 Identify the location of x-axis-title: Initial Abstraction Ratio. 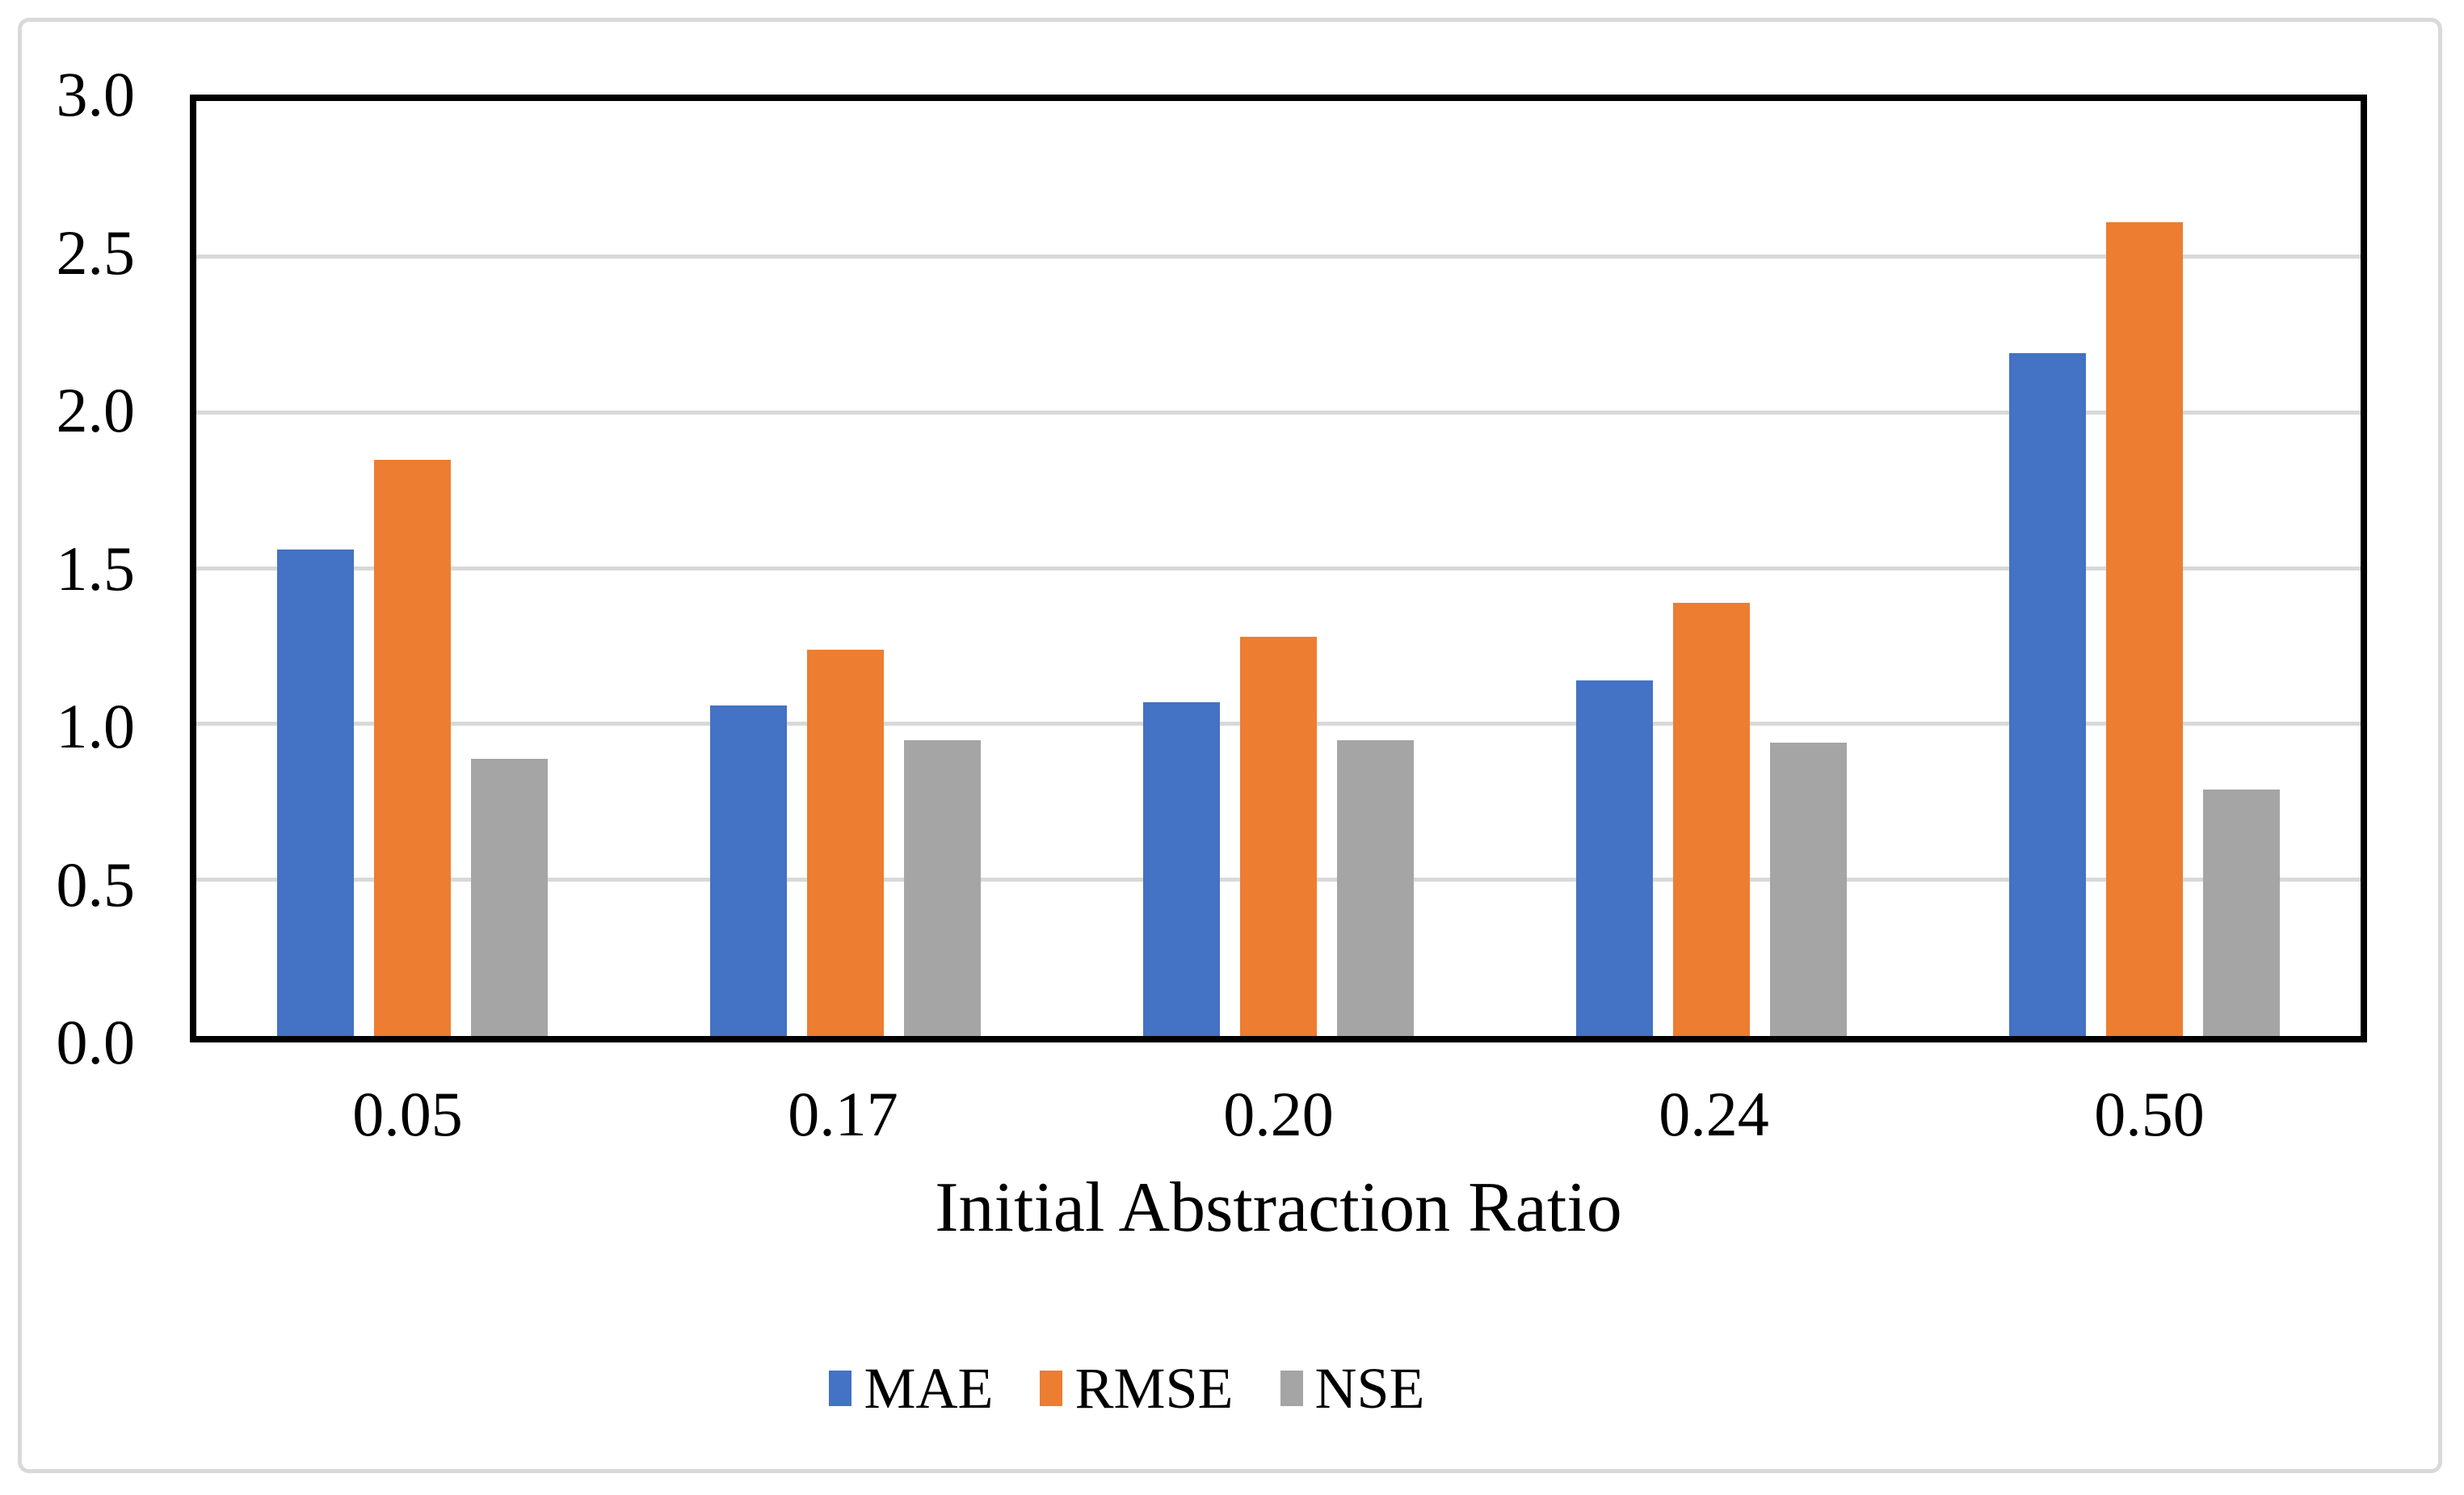
(1278, 1208).